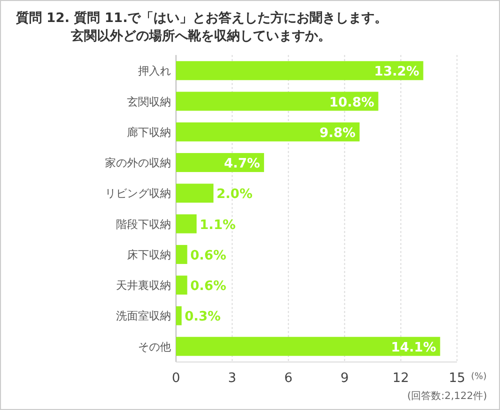 The width and height of the screenshot is (500, 410). What do you see at coordinates (149, 255) in the screenshot?
I see `y-tick-label: 床下収納` at bounding box center [149, 255].